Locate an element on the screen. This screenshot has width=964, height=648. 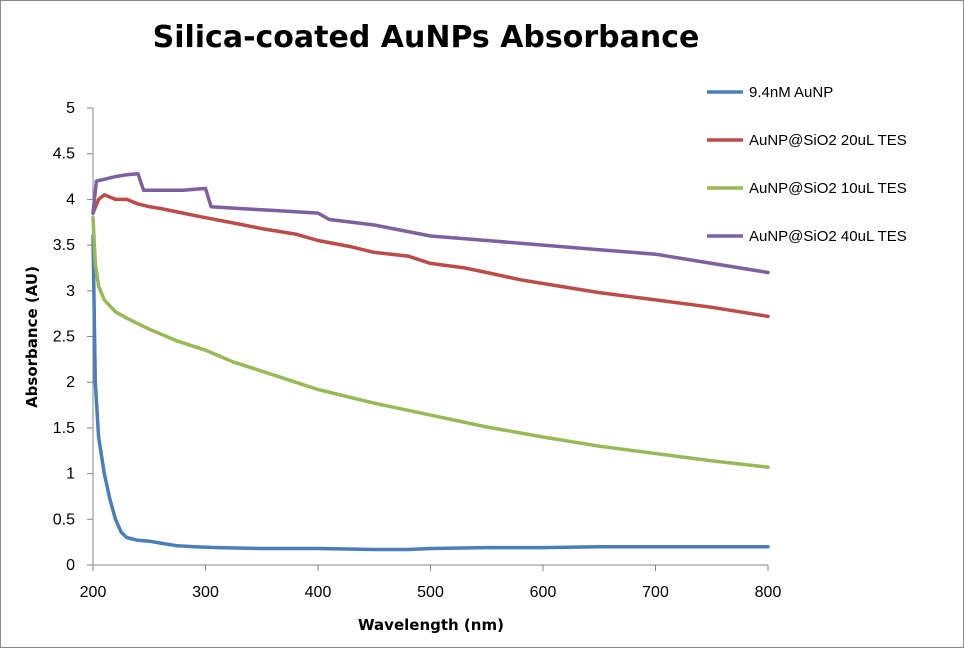
y-tick-label: 2.5 is located at coordinates (64, 337).